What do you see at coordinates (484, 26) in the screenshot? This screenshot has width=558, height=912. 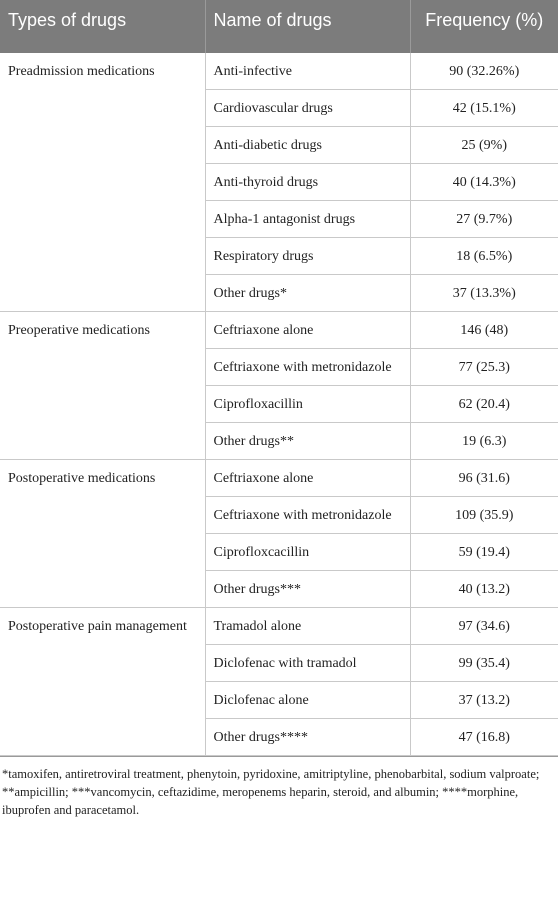 I see `header-frequency: Frequency (%)` at bounding box center [484, 26].